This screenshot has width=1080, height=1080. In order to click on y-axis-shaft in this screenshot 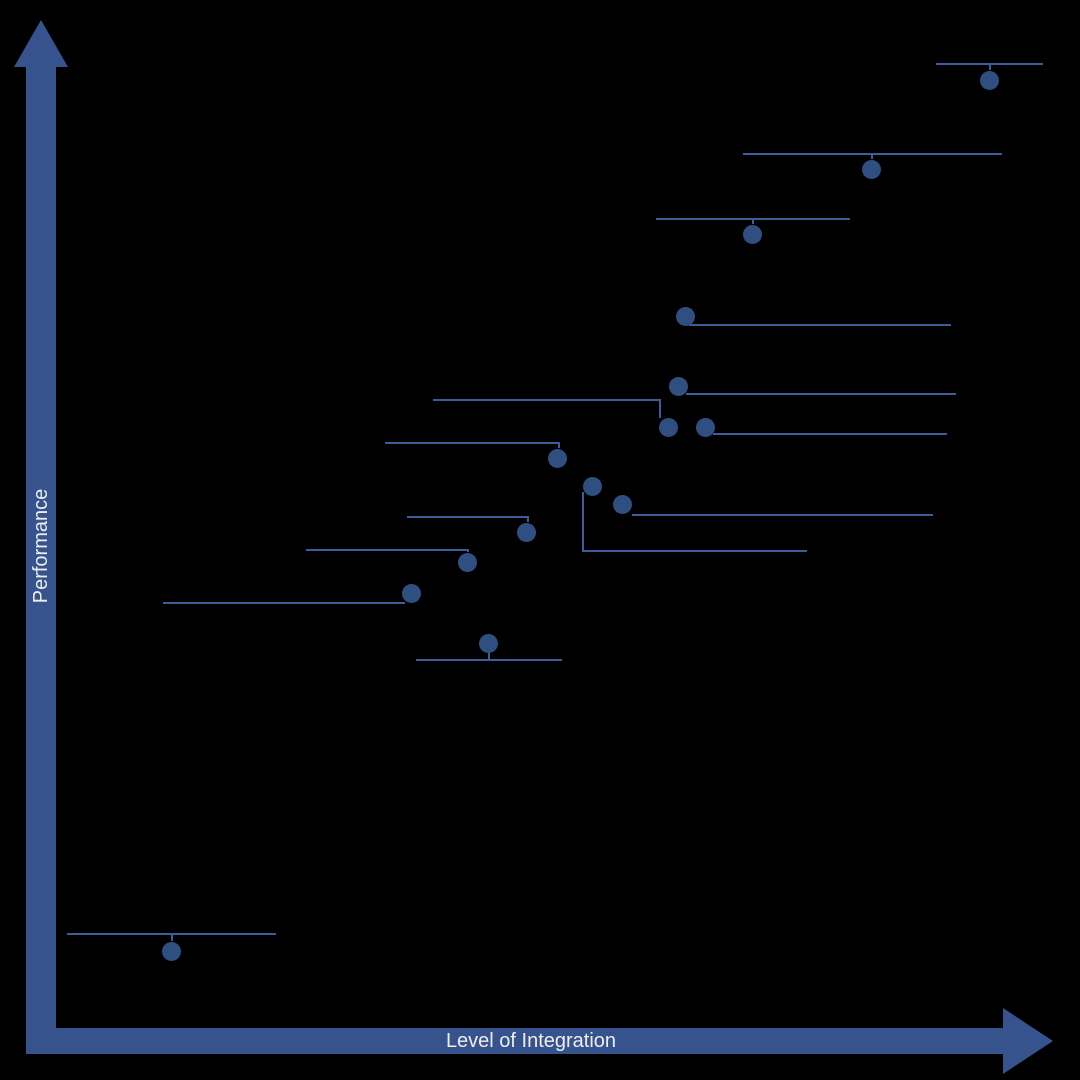, I will do `click(41, 558)`.